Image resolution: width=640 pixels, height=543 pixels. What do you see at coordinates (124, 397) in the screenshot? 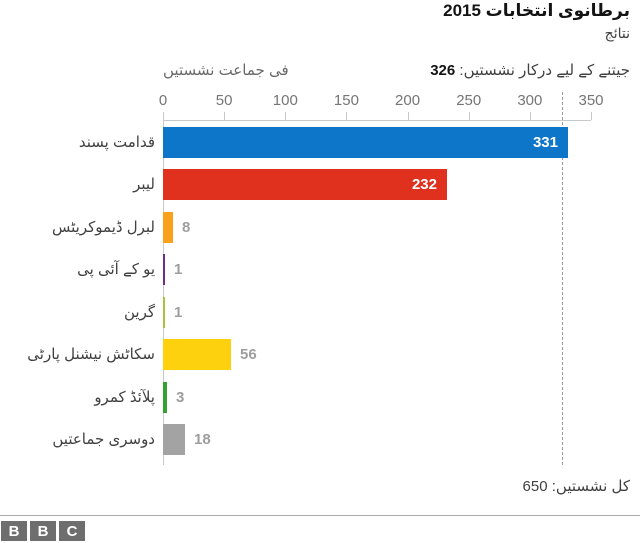
I see `category-label-plaid-cymru: پلآئڈ کمرو` at bounding box center [124, 397].